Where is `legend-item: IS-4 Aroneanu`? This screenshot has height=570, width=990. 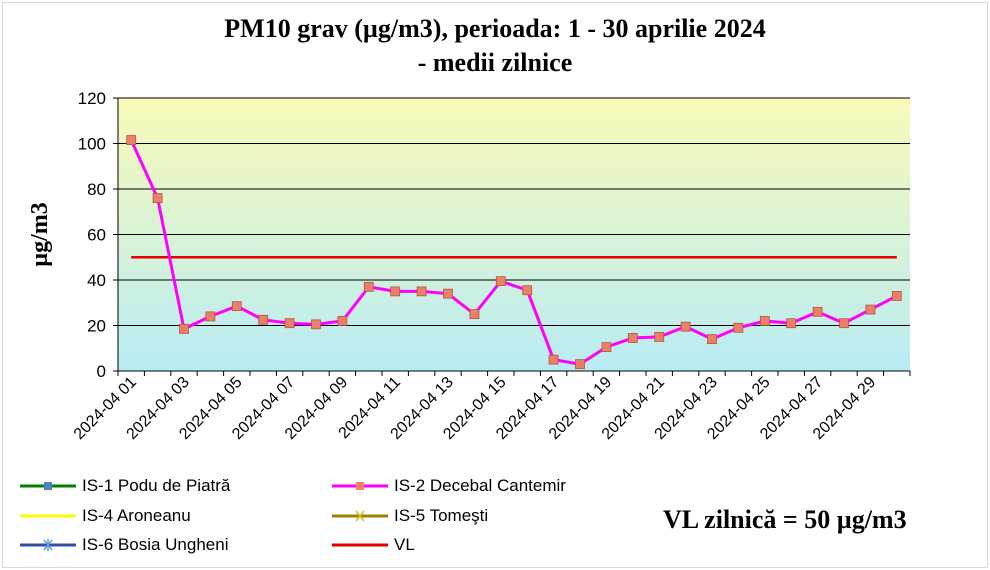 legend-item: IS-4 Aroneanu is located at coordinates (104, 516).